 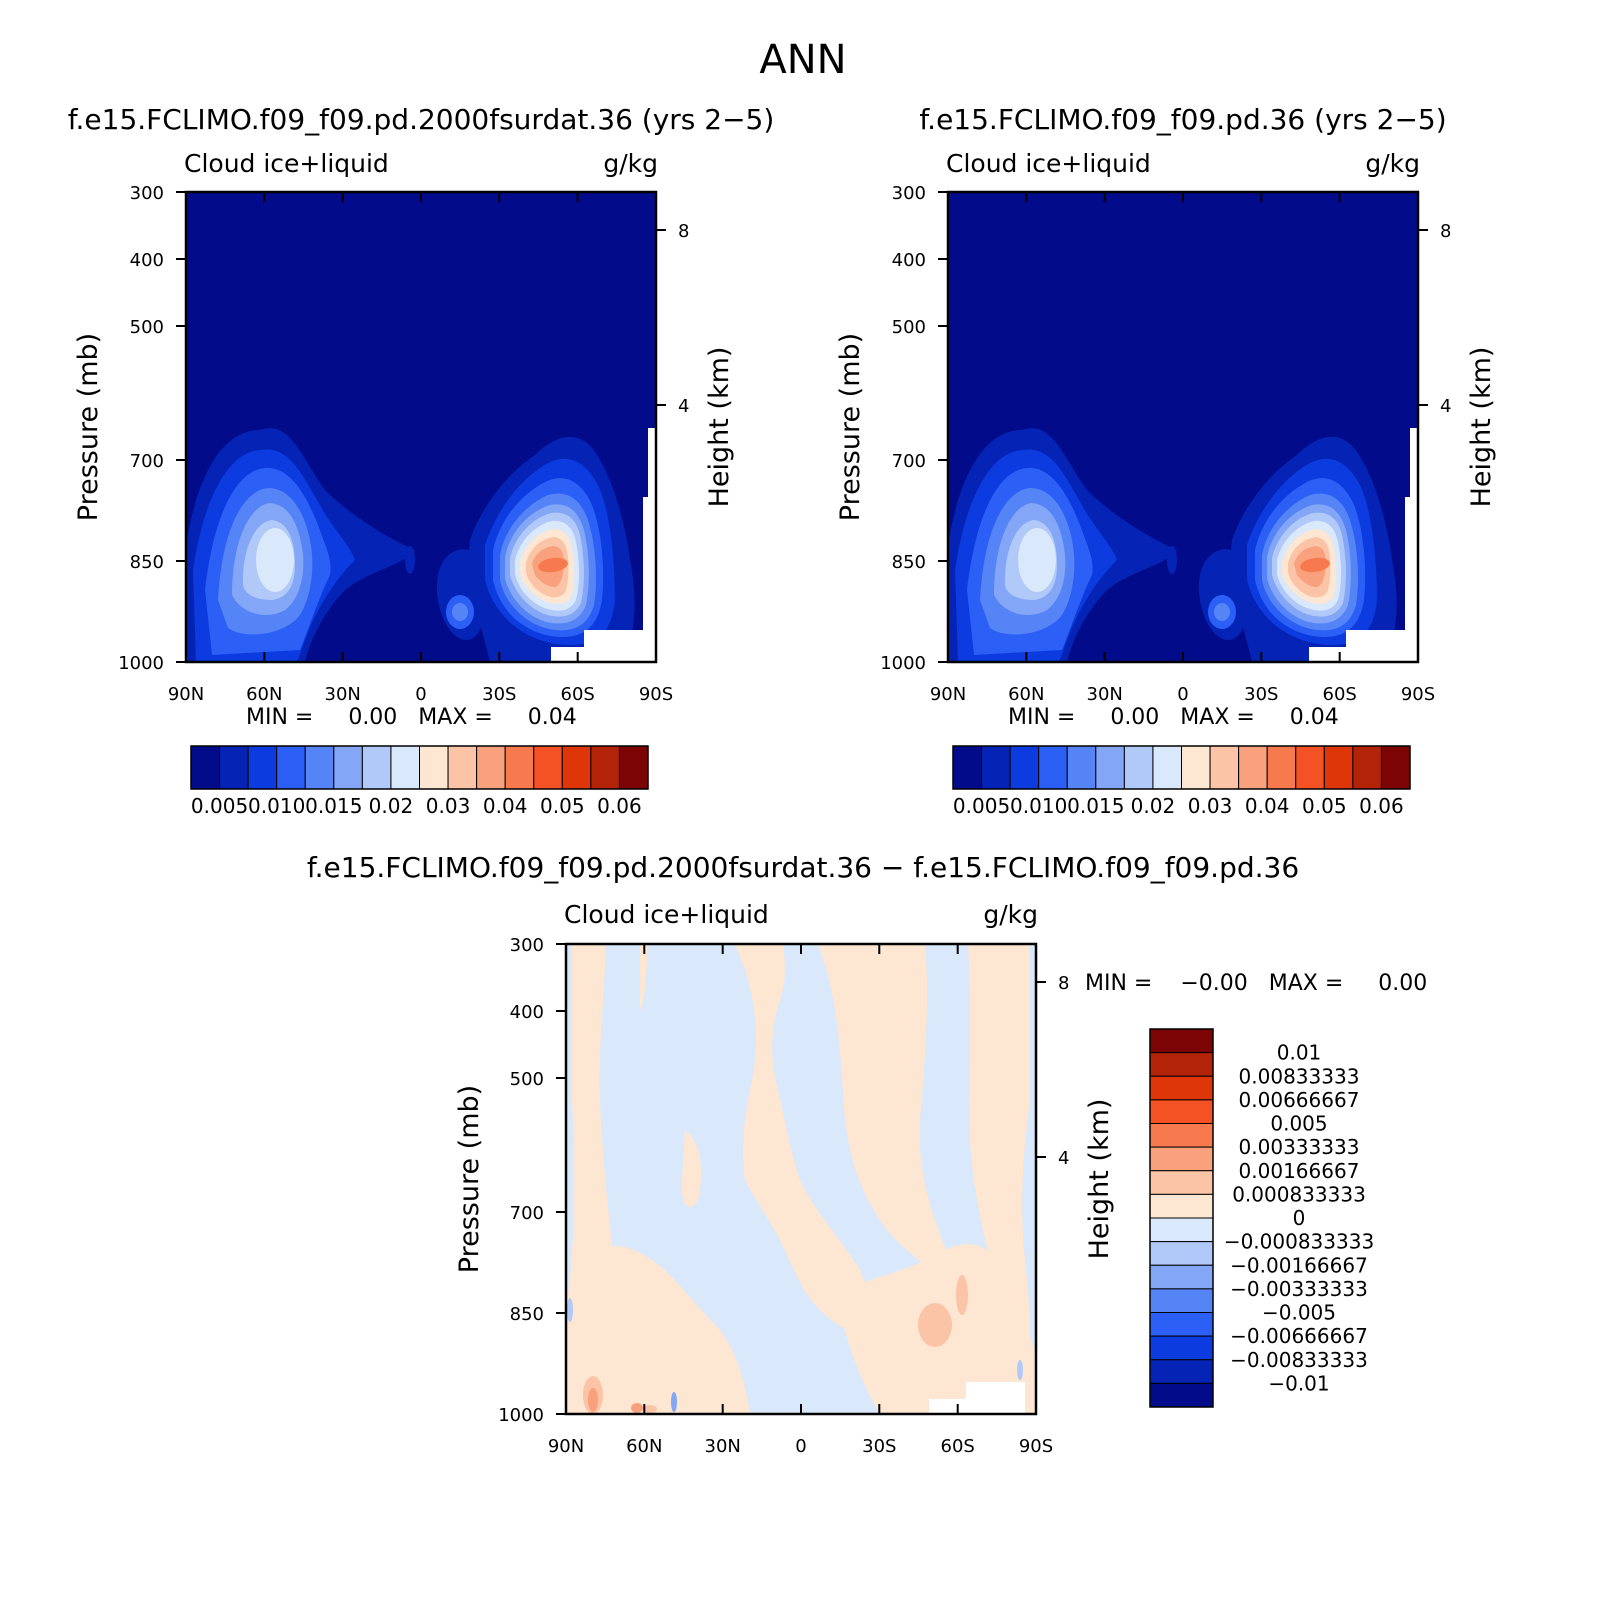 I want to click on panel-1-y-axis-title: Pressure (mb), so click(x=88, y=427).